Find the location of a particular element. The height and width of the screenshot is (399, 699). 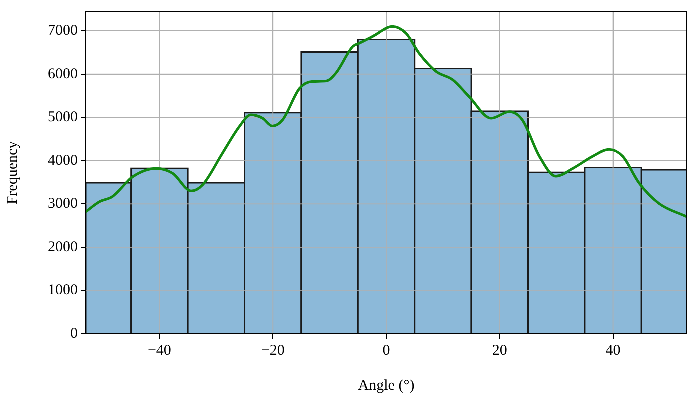

x-tick-label: 0 is located at coordinates (386, 350).